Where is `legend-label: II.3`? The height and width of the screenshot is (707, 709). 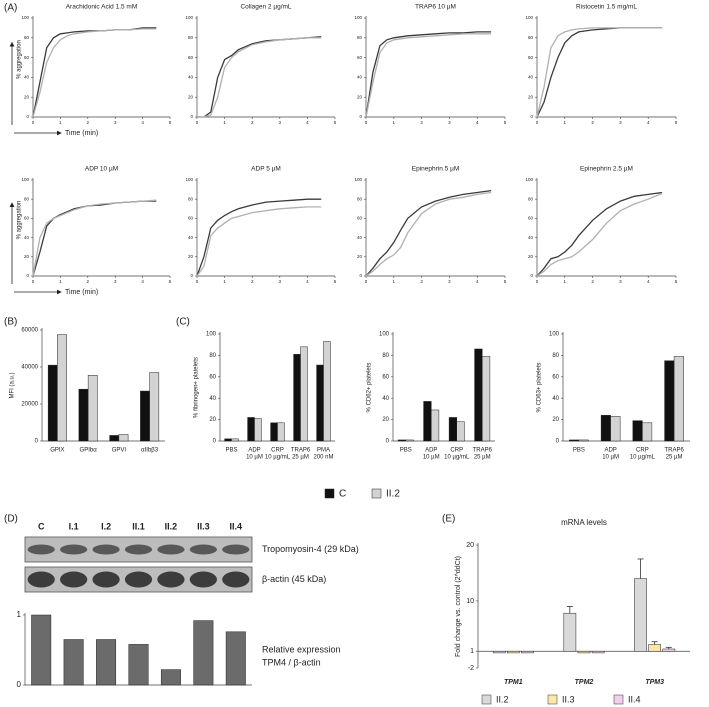 legend-label: II.3 is located at coordinates (568, 699).